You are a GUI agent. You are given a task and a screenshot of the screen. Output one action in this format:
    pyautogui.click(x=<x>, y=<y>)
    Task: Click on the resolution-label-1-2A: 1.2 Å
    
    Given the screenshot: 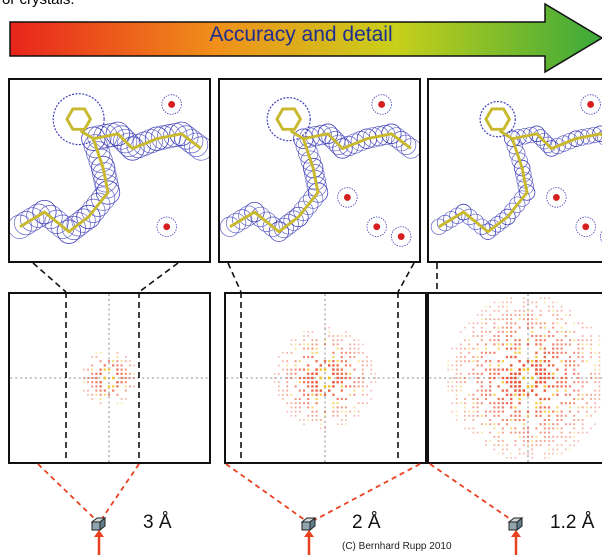 What is the action you would take?
    pyautogui.click(x=572, y=522)
    